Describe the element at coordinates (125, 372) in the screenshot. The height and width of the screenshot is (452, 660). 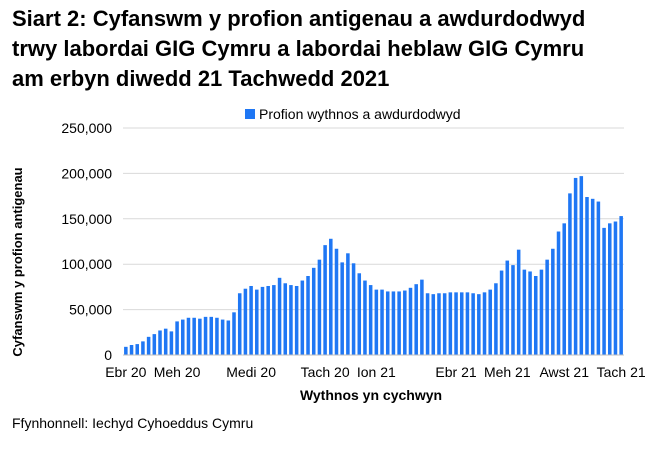
I see `x-tick-label: Ebr 20` at that location.